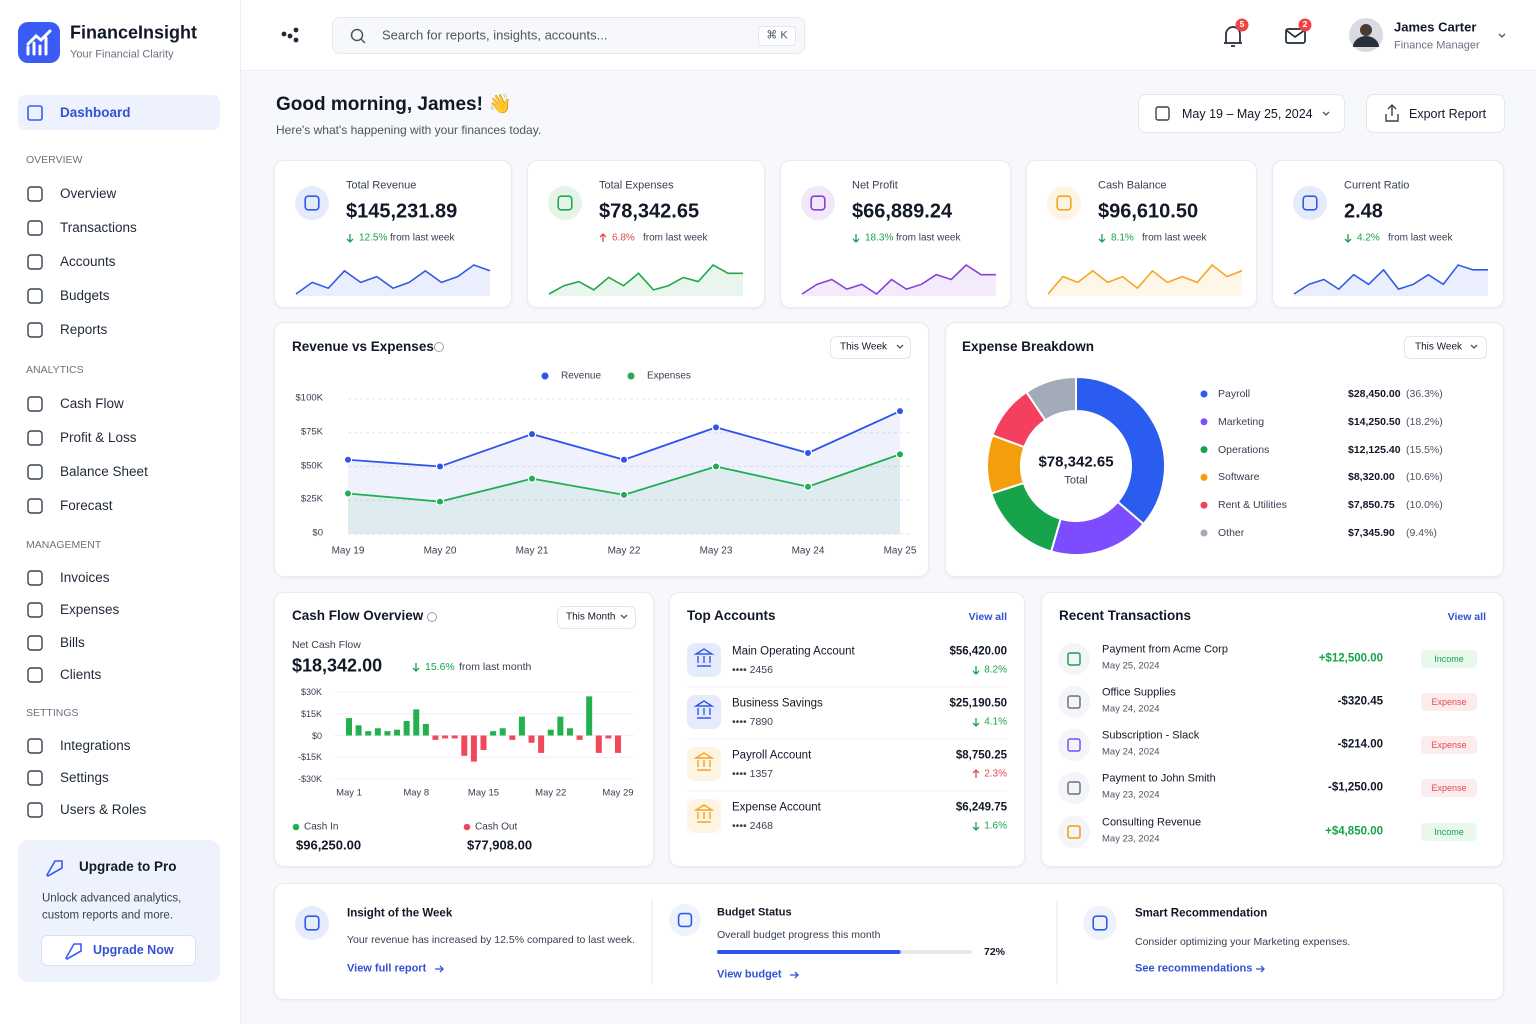 This screenshot has height=1024, width=1536. I want to click on nav-item: Bills, so click(72, 643).